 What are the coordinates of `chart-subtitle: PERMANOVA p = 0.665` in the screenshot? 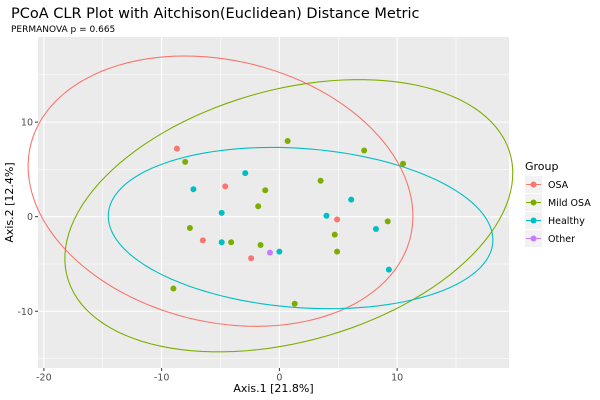 It's located at (63, 30).